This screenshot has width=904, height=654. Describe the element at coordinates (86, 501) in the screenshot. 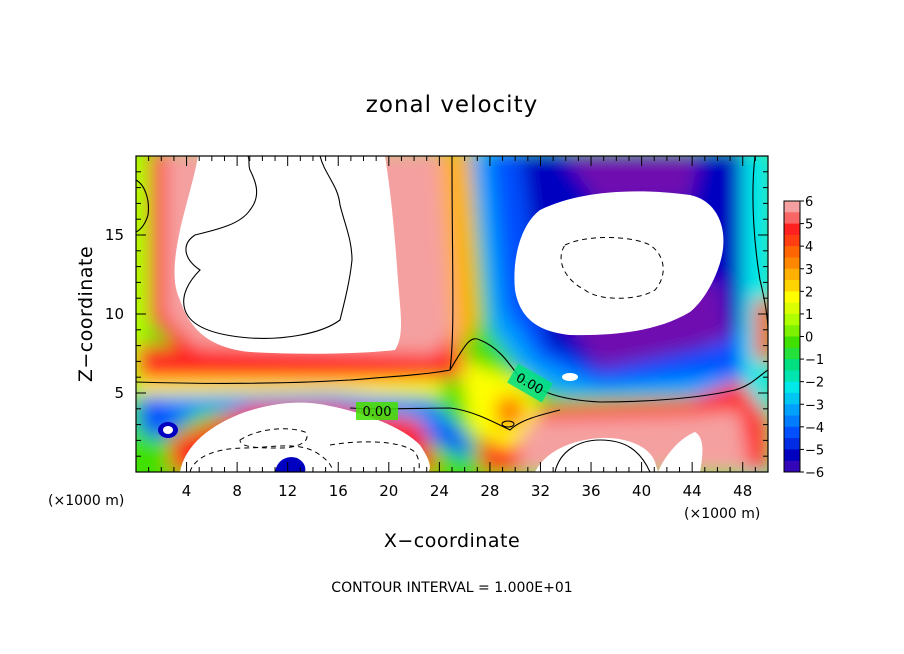

I see `x-unit-left: (×1000 m)` at that location.